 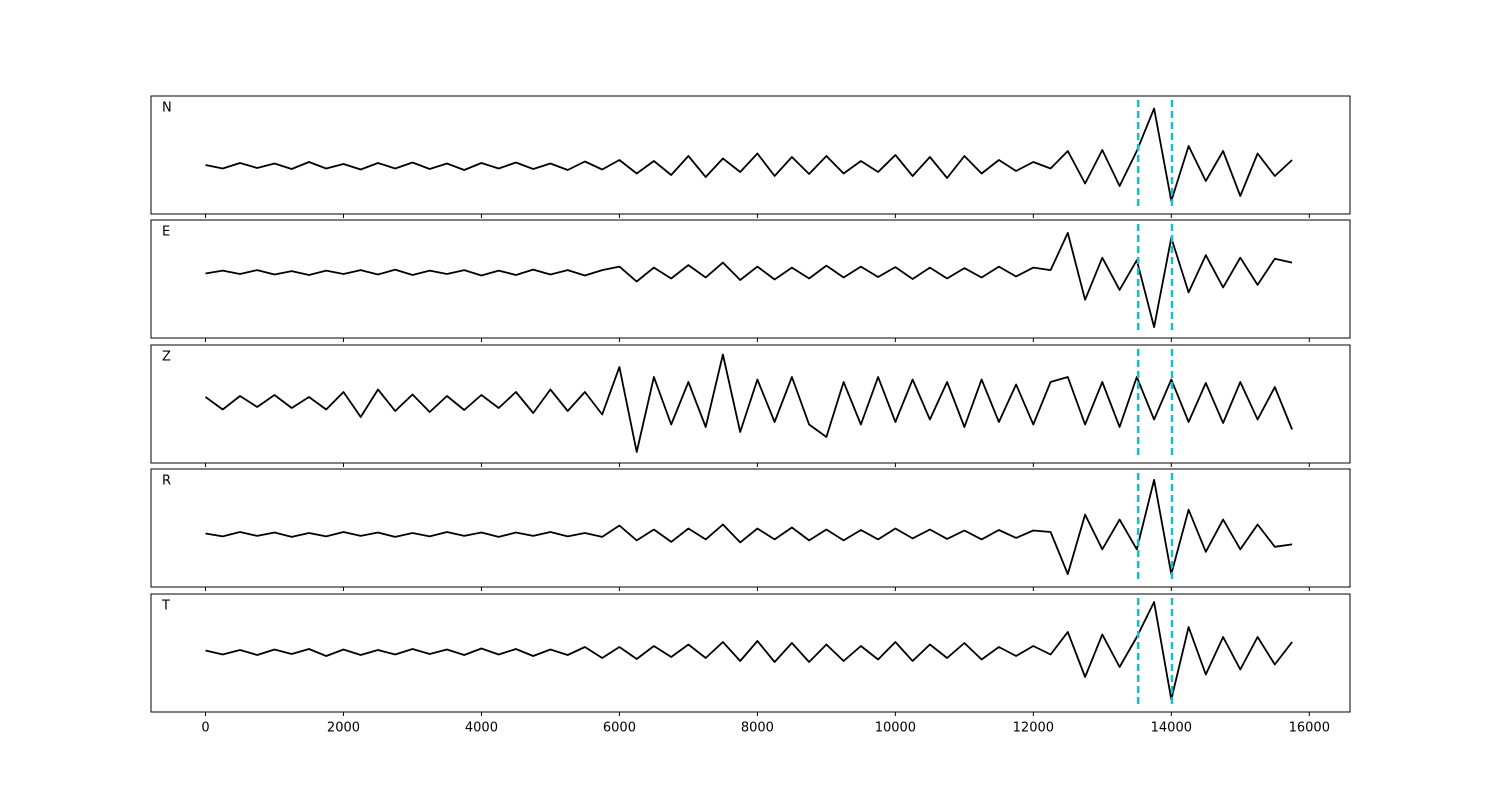 What do you see at coordinates (165, 606) in the screenshot?
I see `panel-label: T` at bounding box center [165, 606].